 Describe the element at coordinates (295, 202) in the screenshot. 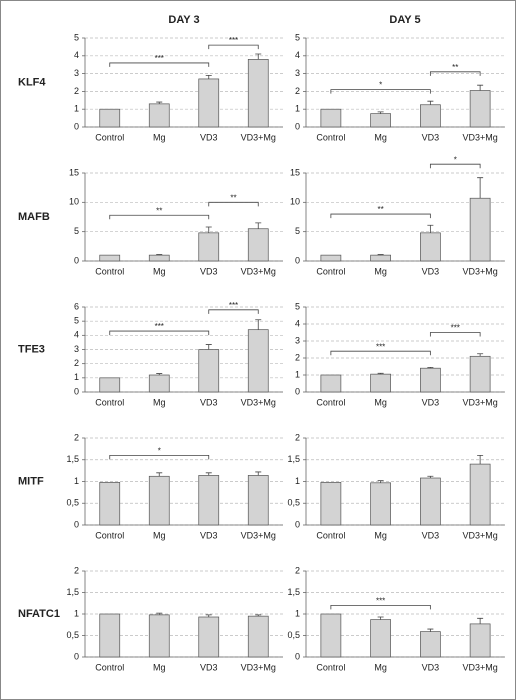

I see `y-tick-label: 10` at that location.